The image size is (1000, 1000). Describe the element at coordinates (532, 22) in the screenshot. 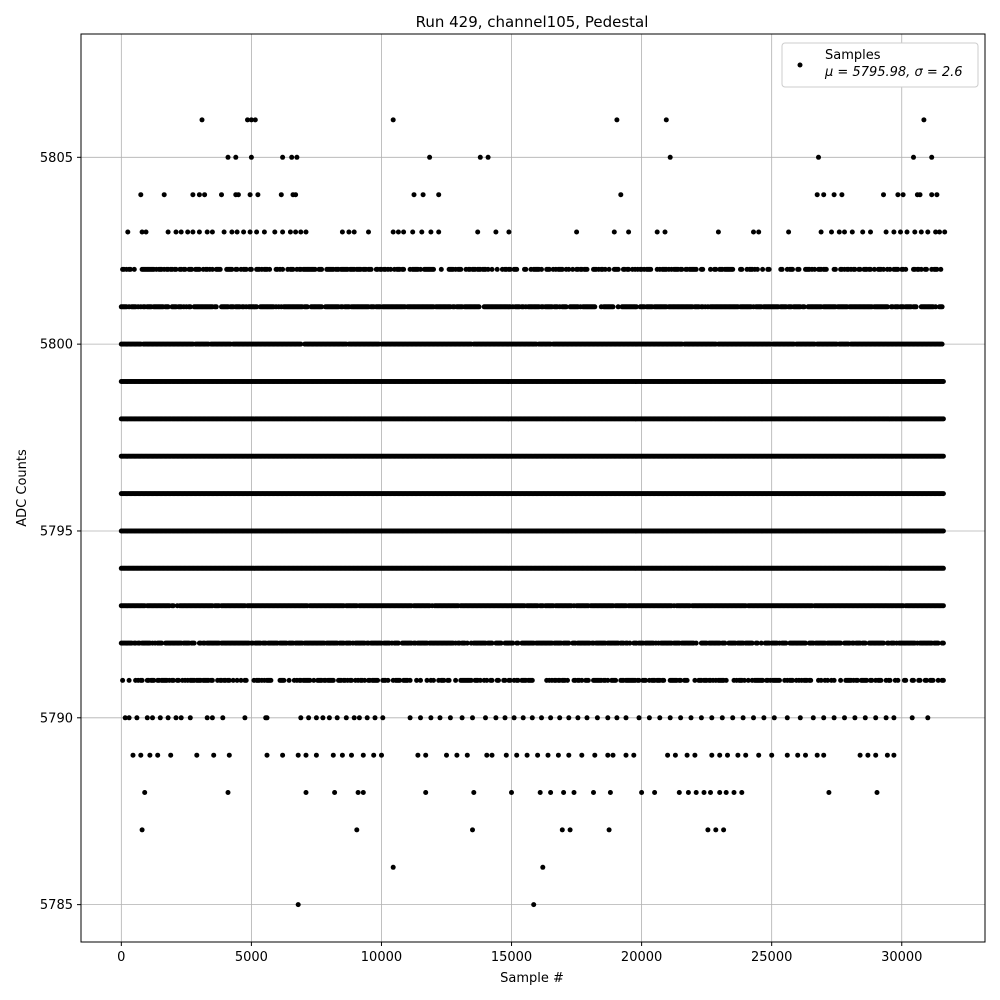

I see `chart-title: Run 429, channel105, Pedestal` at that location.